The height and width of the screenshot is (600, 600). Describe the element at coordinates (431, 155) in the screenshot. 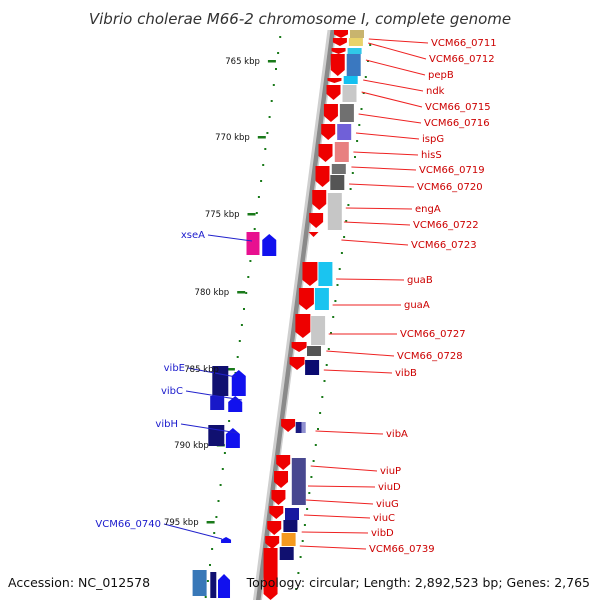

I see `gene-label-hisS: hisS` at that location.